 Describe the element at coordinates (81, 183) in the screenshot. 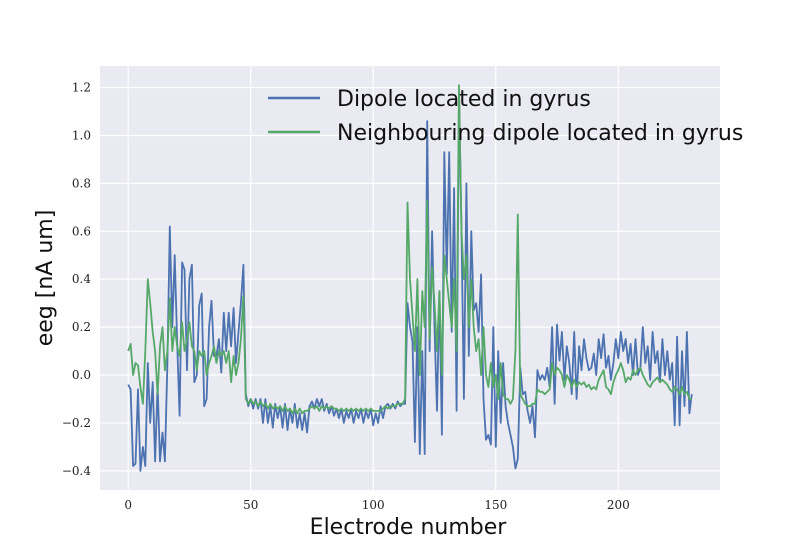

I see `y-tick-label: 0.8` at that location.